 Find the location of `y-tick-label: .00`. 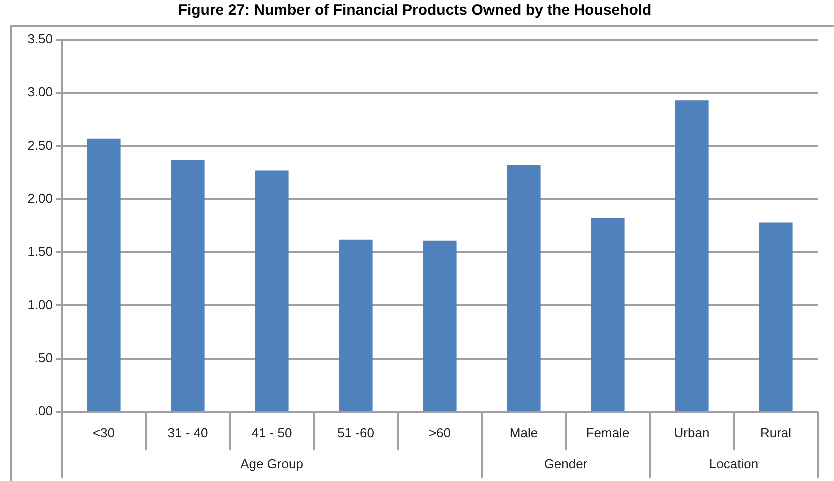

y-tick-label: .00 is located at coordinates (43, 411).